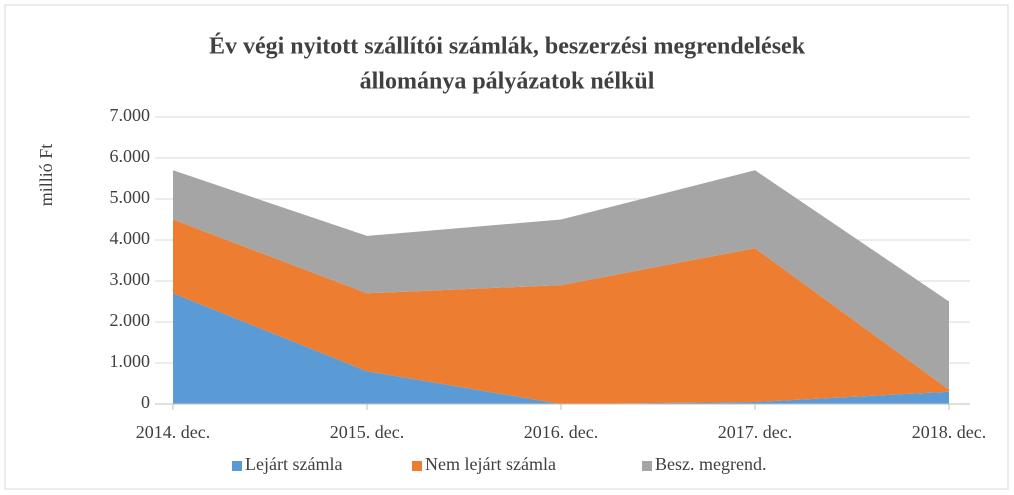  I want to click on y-tick-label: 6.000, so click(130, 156).